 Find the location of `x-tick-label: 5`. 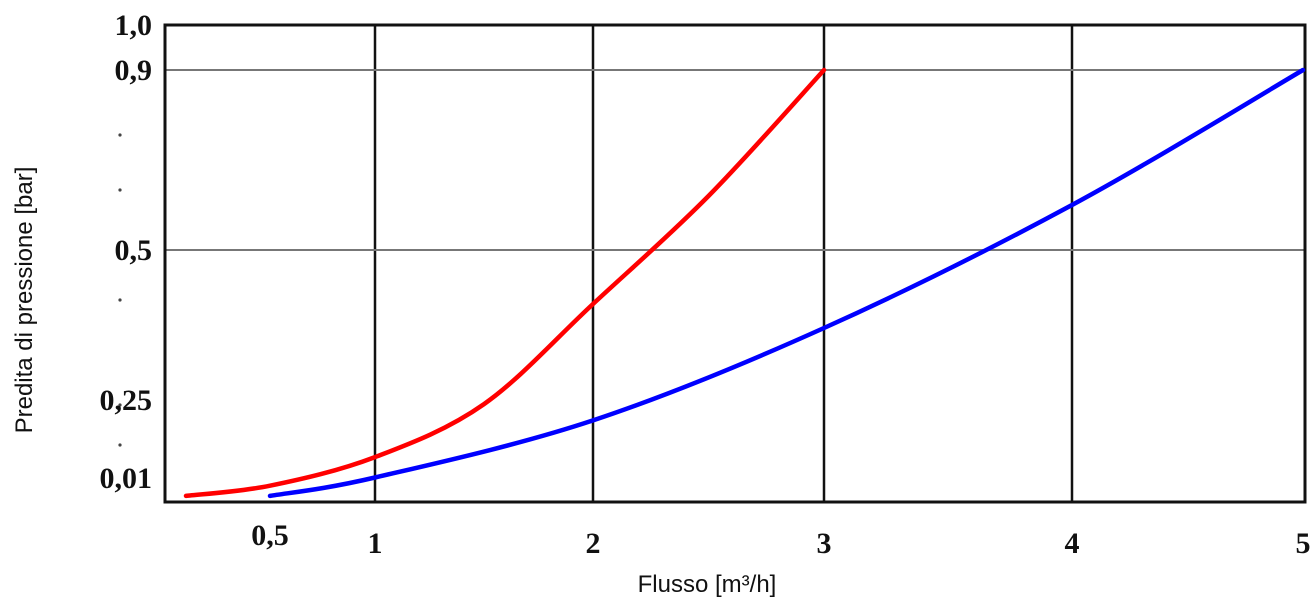

x-tick-label: 5 is located at coordinates (1303, 543).